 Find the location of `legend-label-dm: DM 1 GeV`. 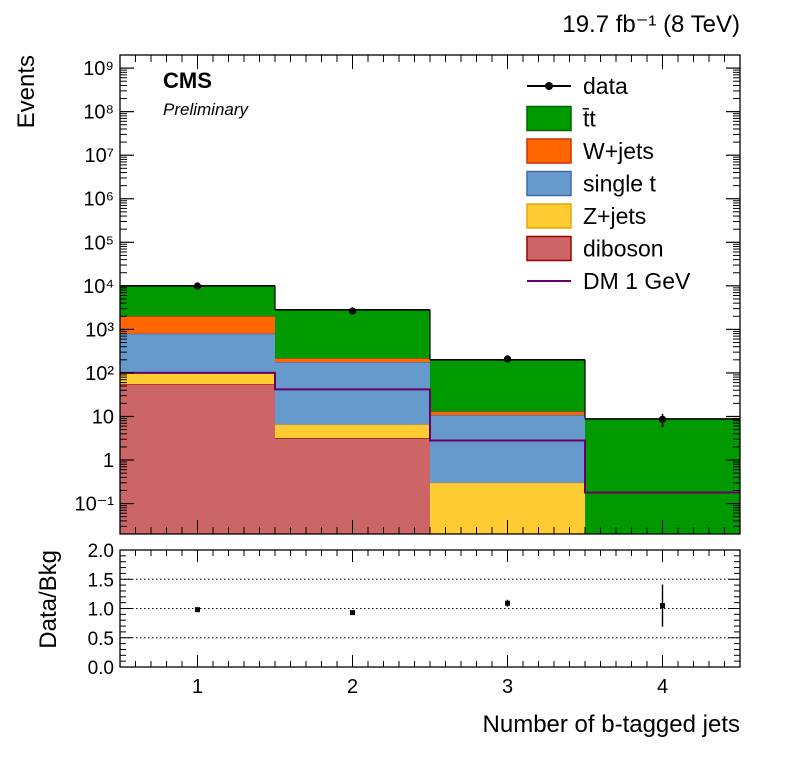

legend-label-dm: DM 1 GeV is located at coordinates (637, 281).